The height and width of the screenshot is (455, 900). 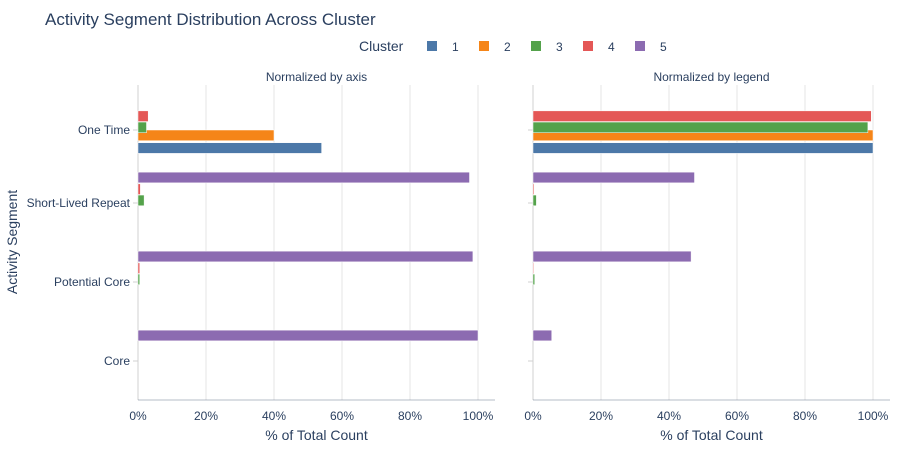 What do you see at coordinates (316, 77) in the screenshot?
I see `panel-title: Normalized by axis` at bounding box center [316, 77].